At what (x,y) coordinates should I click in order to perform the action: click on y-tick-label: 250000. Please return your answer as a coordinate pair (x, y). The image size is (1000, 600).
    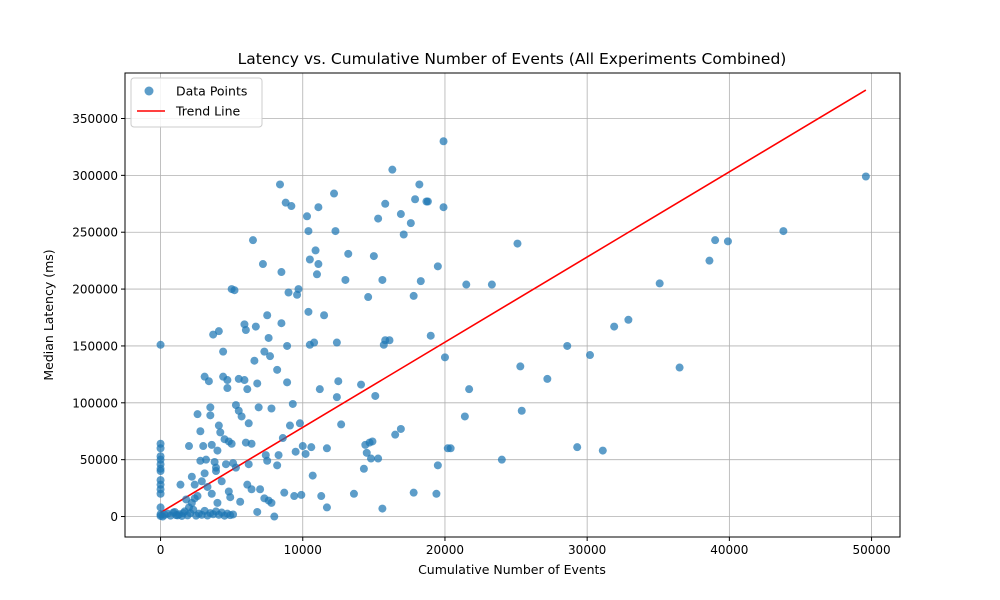
    Looking at the image, I should click on (95, 233).